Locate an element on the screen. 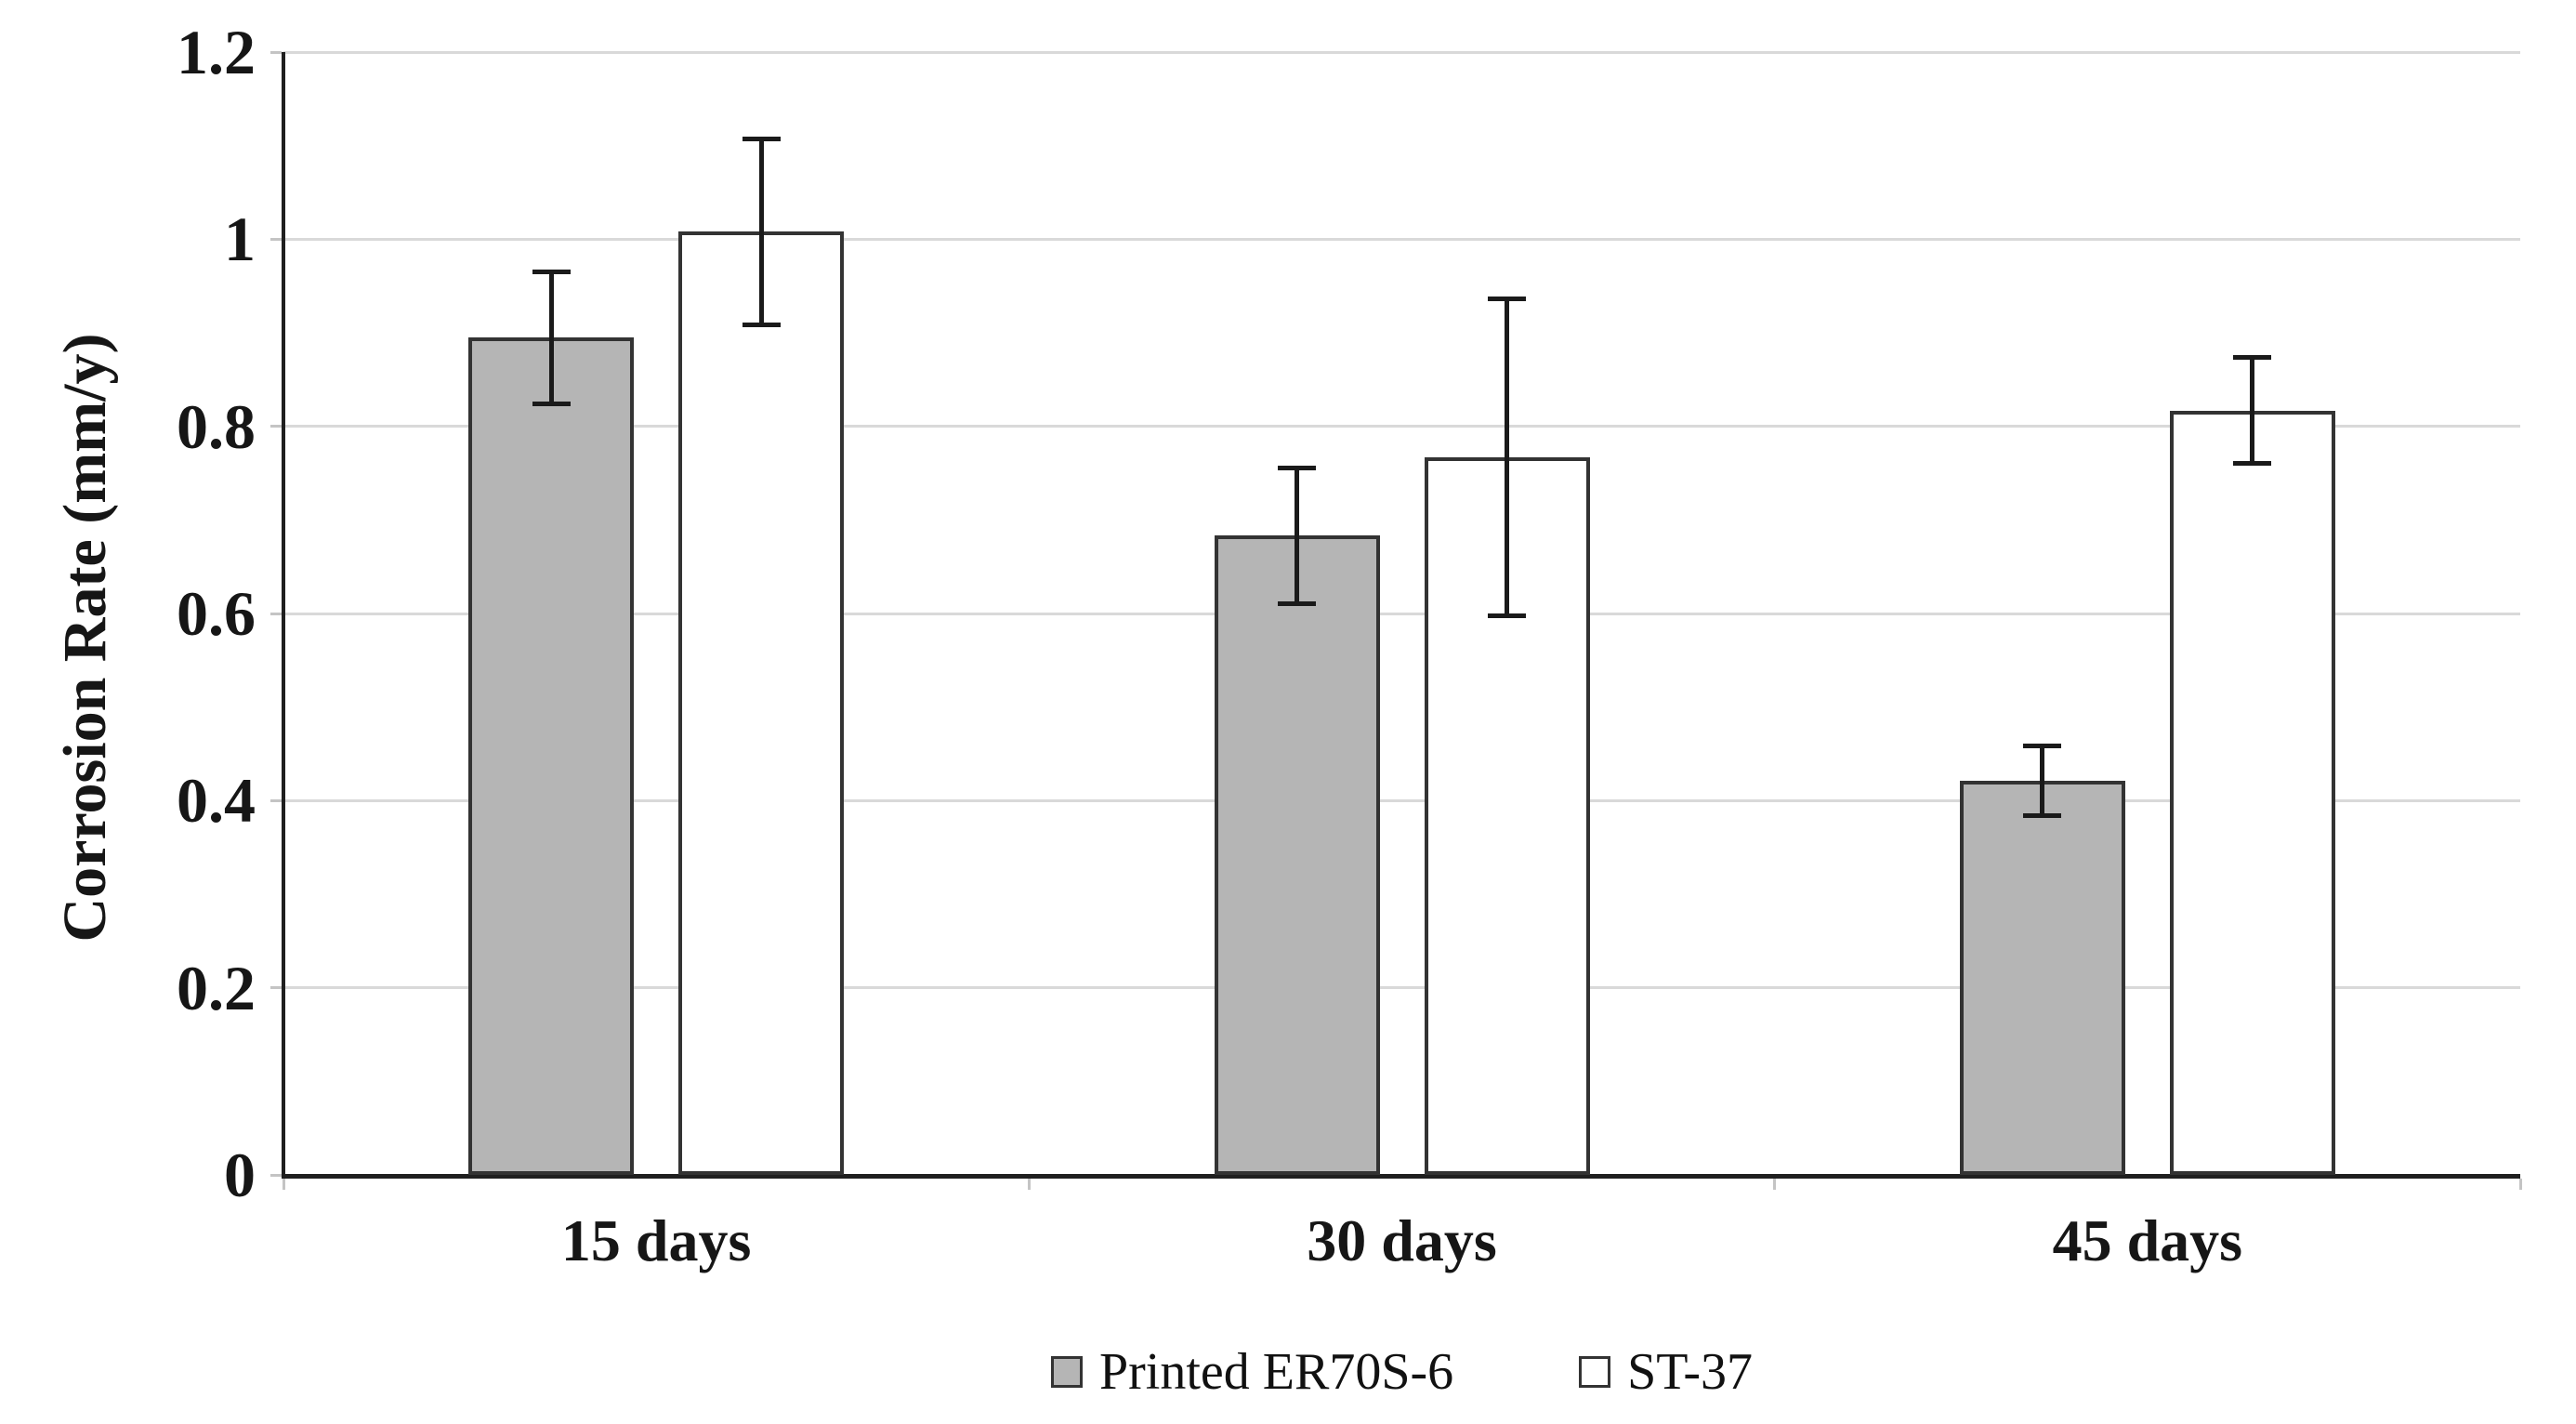  x-category-label: 30 days is located at coordinates (1402, 1240).